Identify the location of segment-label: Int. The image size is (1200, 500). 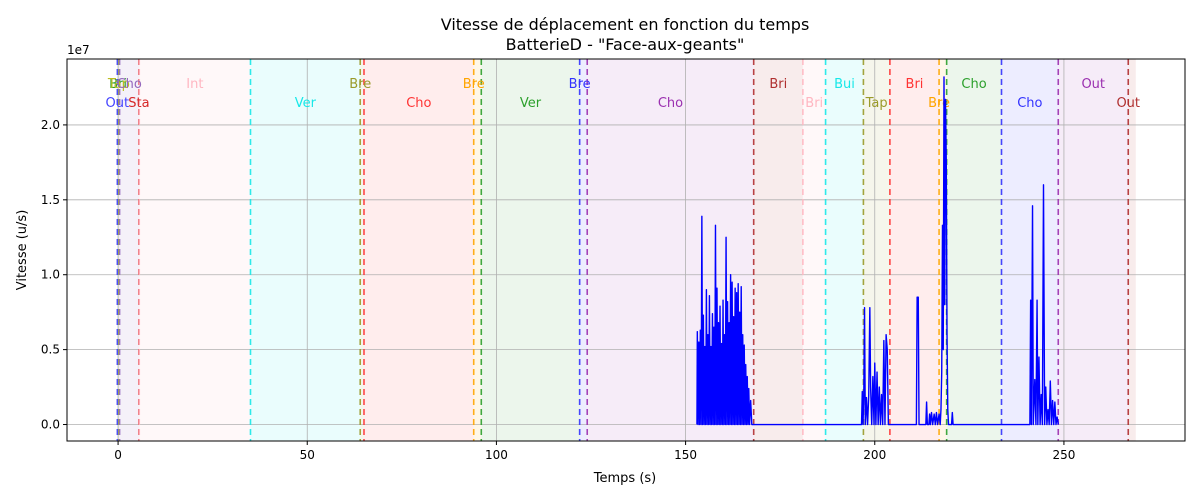
(194, 84).